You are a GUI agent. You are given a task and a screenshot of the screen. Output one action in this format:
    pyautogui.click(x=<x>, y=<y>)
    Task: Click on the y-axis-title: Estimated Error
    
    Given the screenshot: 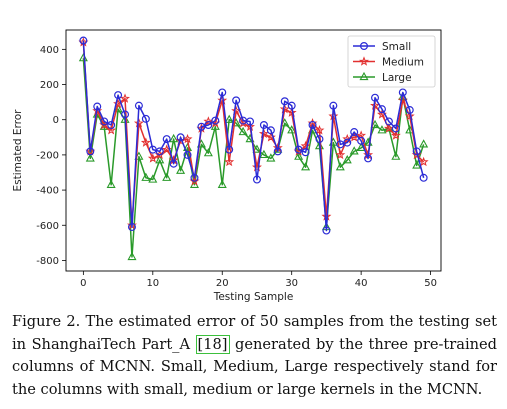 What is the action you would take?
    pyautogui.click(x=18, y=150)
    